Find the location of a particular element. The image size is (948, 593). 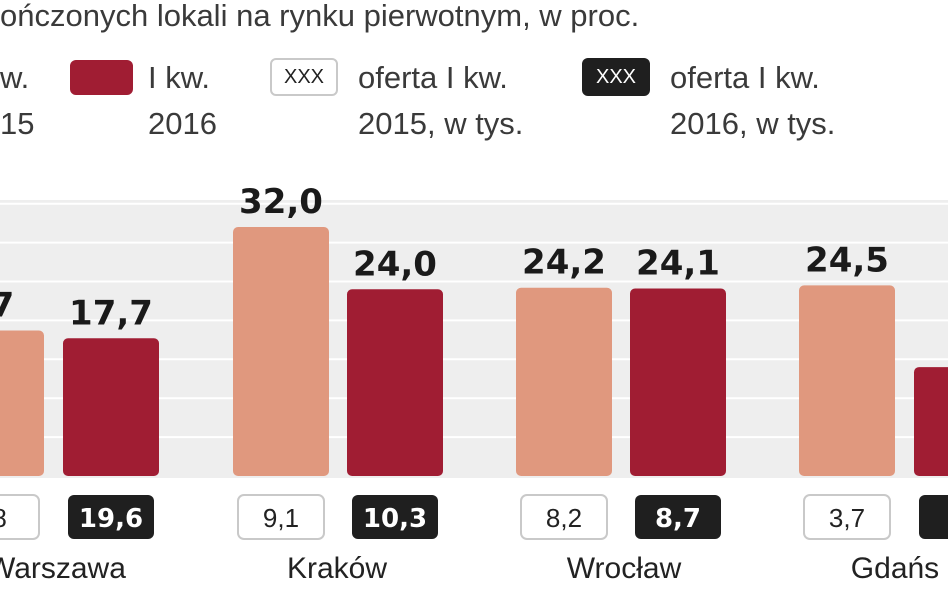

value-label-2016: 17,7 is located at coordinates (111, 313).